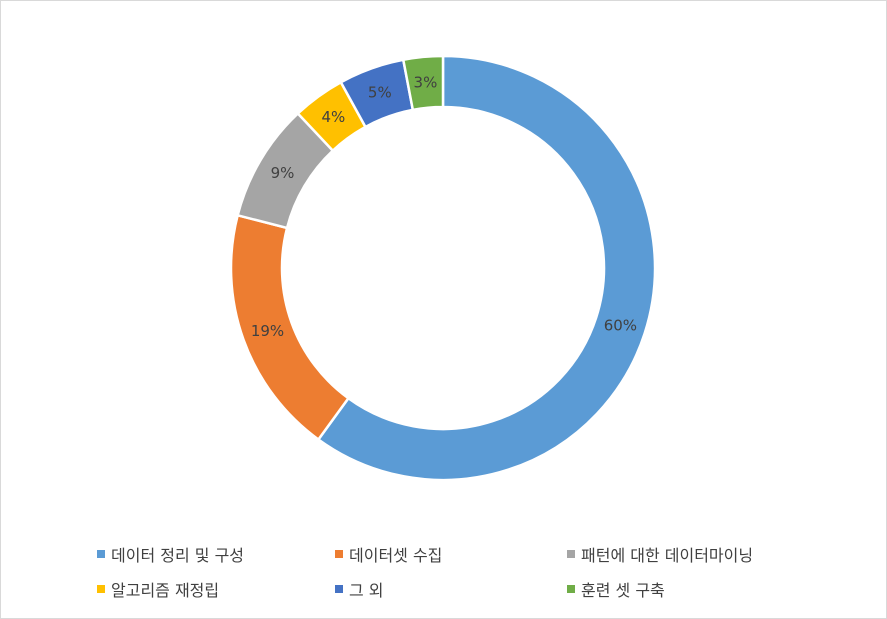 This screenshot has height=619, width=887. Describe the element at coordinates (426, 82) in the screenshot. I see `data-label-training-set: 3%` at that location.